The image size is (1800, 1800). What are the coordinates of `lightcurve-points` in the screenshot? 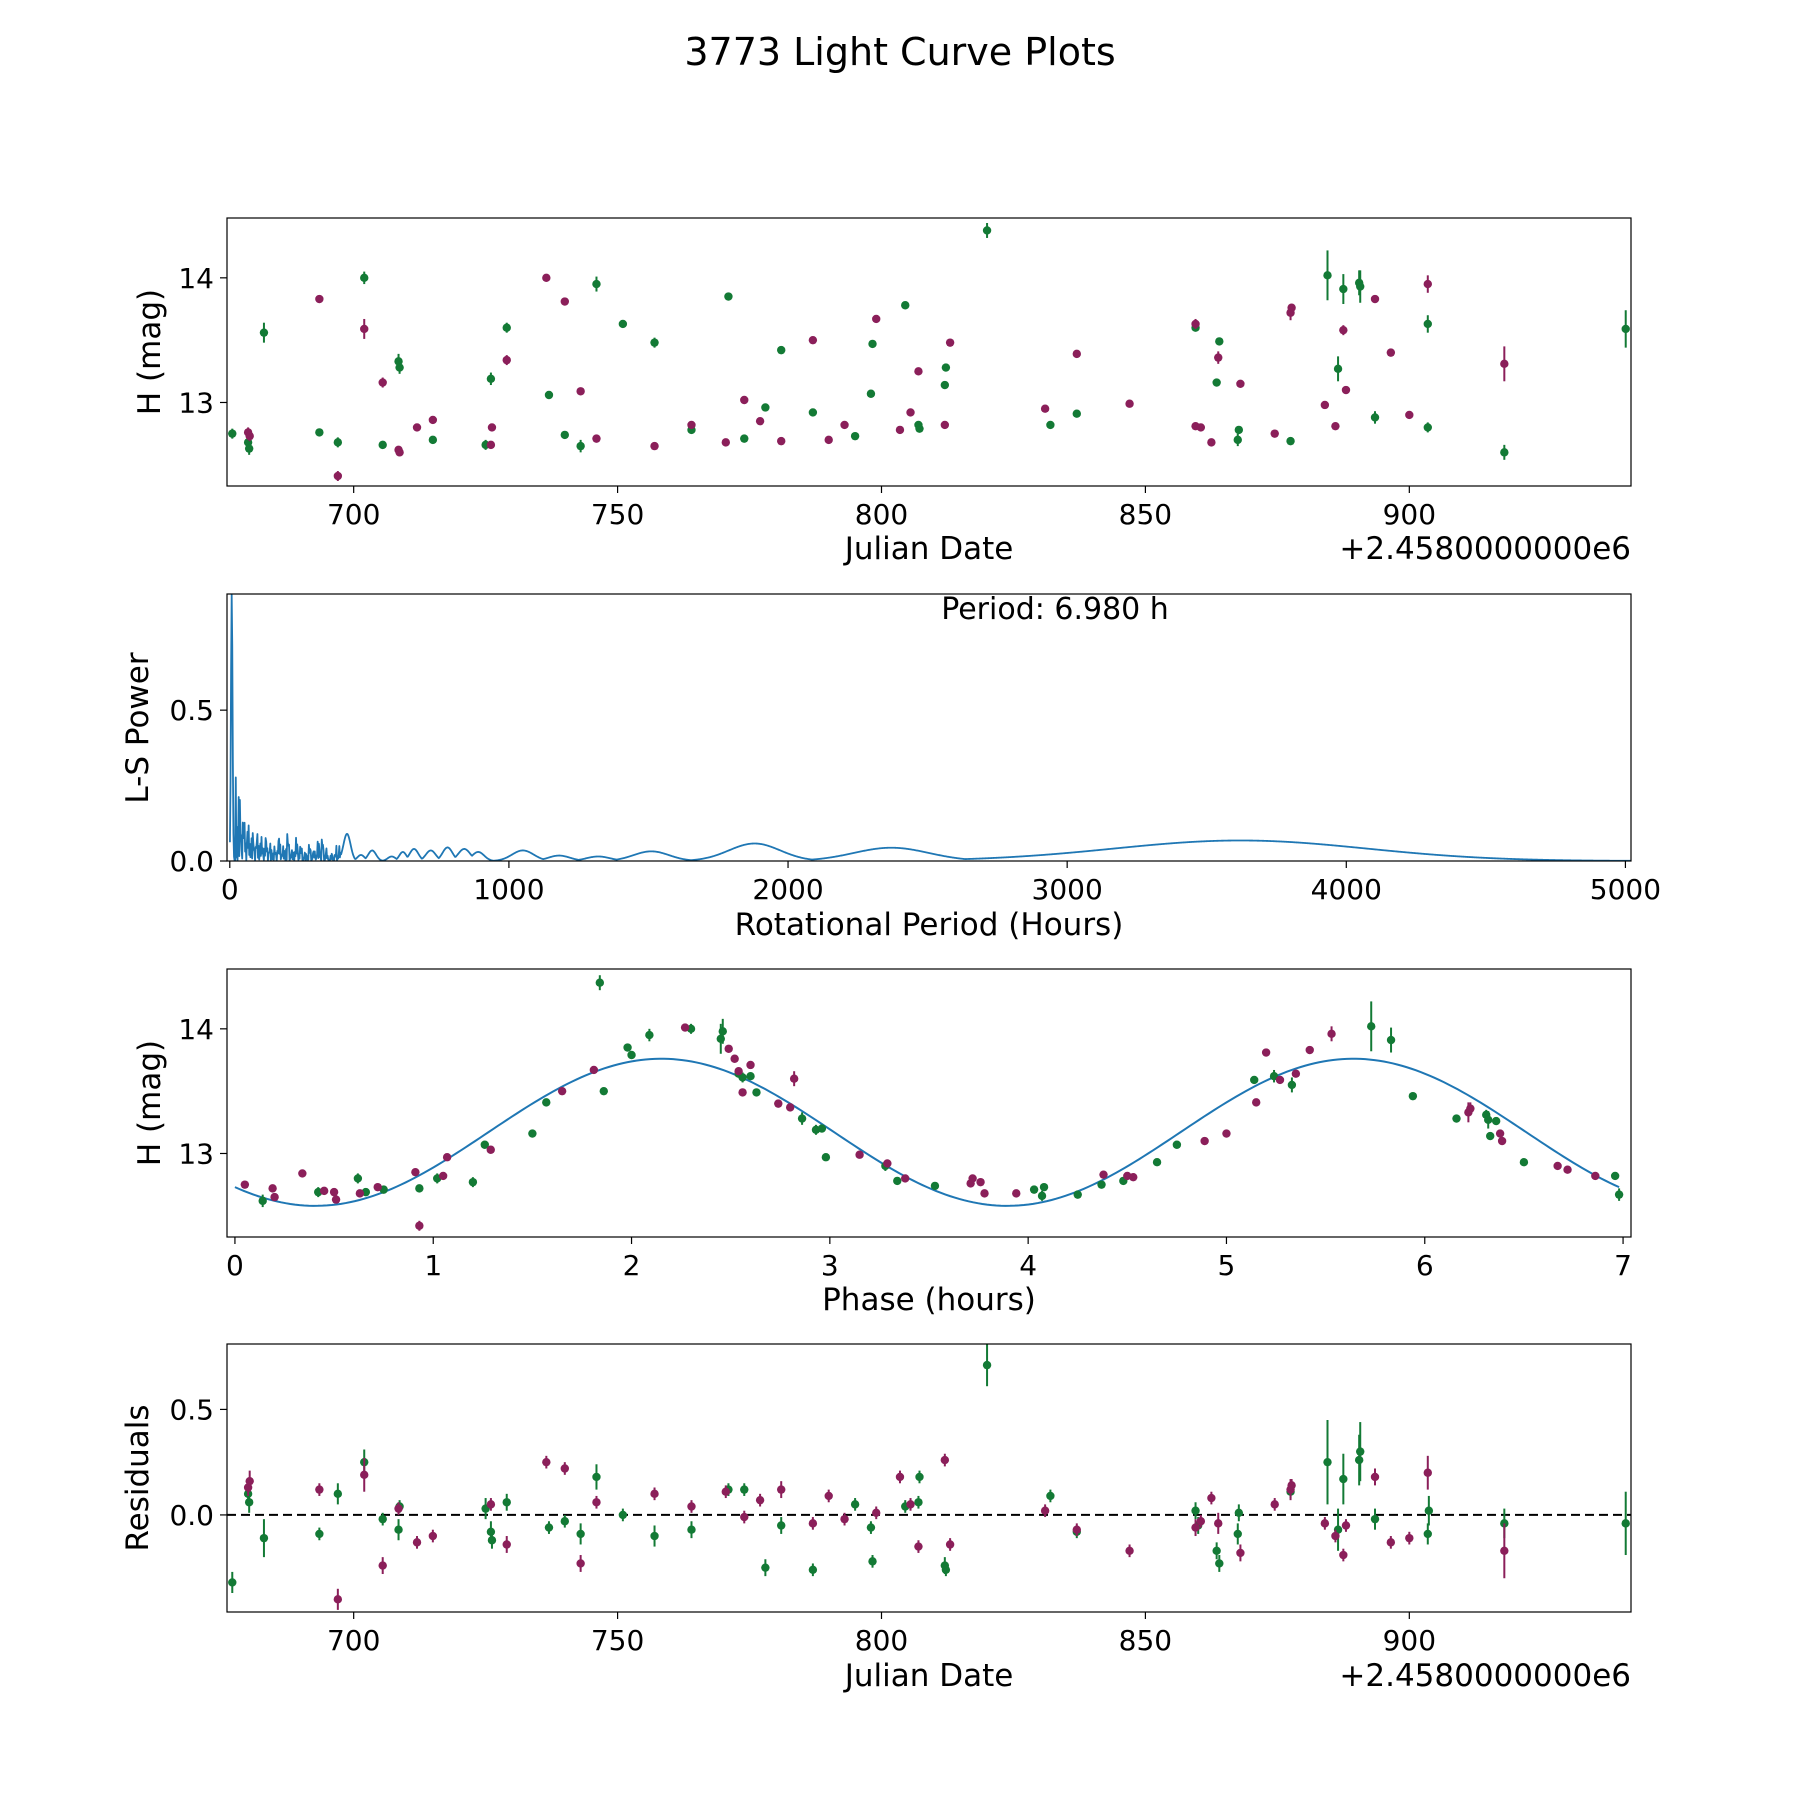 It's located at (929, 352).